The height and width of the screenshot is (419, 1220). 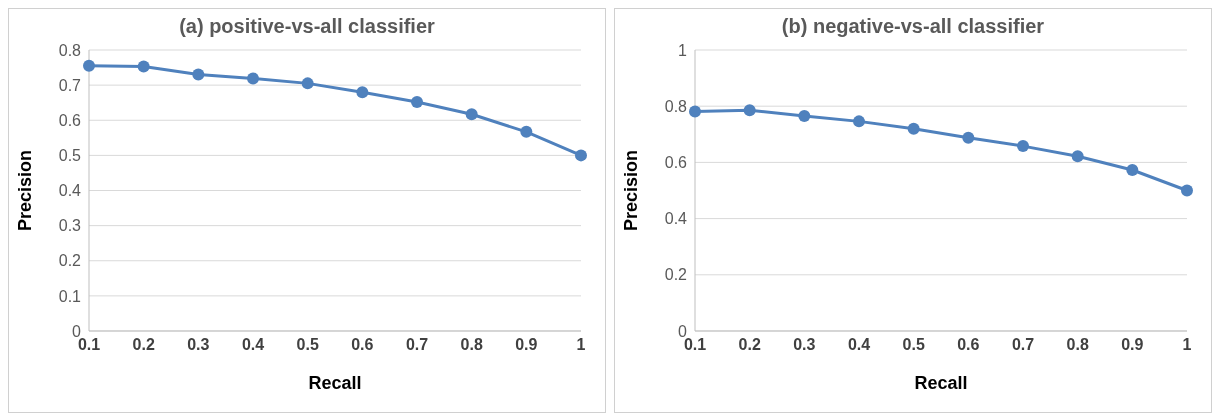 What do you see at coordinates (70, 85) in the screenshot?
I see `y-tick-label: 0.7` at bounding box center [70, 85].